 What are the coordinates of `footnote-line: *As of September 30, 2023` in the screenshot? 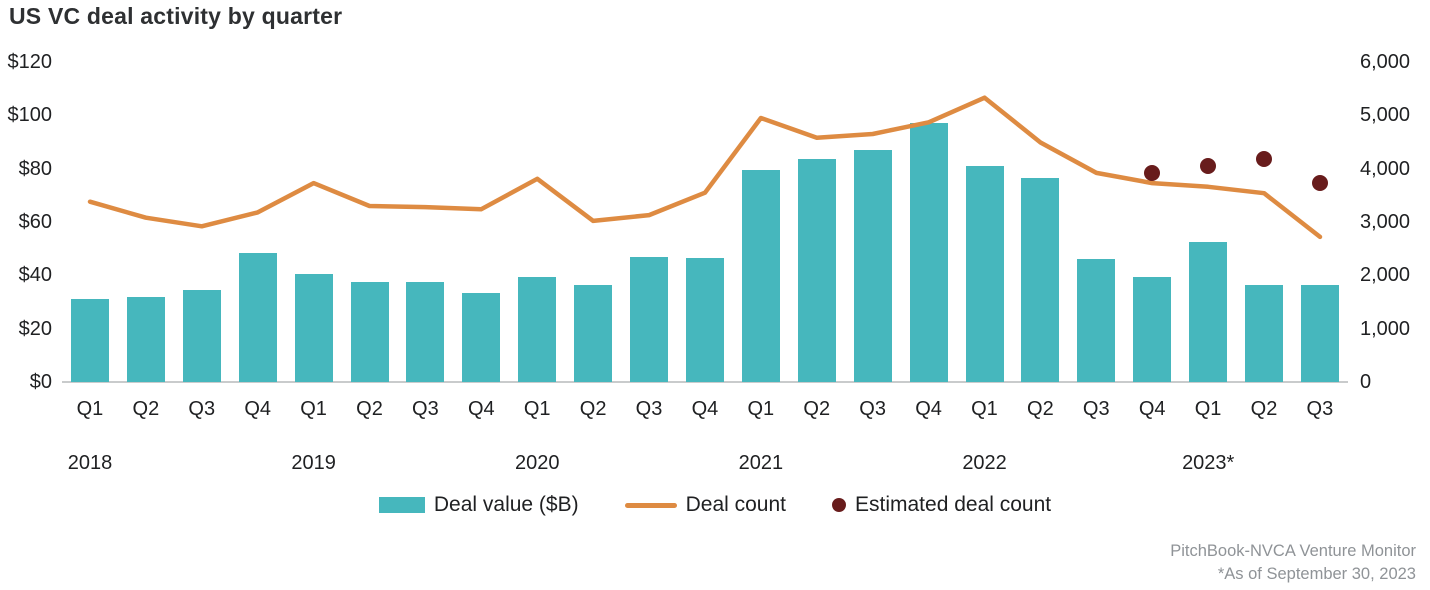 It's located at (1316, 574).